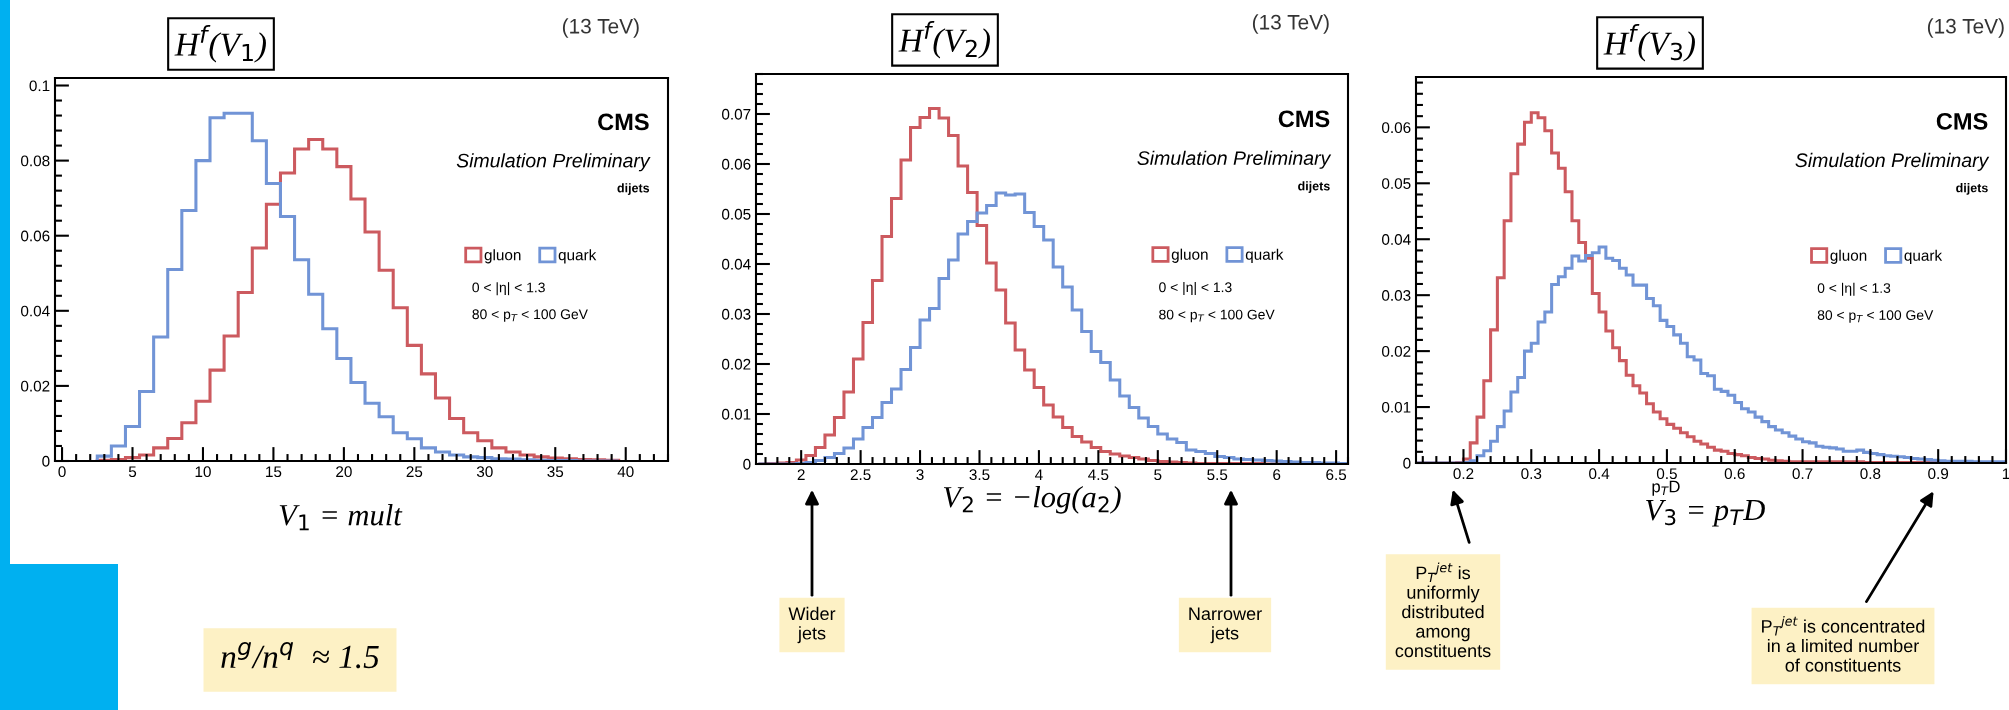  I want to click on chart-title: H$^{f}$(V$_{3}$), so click(1649, 43).